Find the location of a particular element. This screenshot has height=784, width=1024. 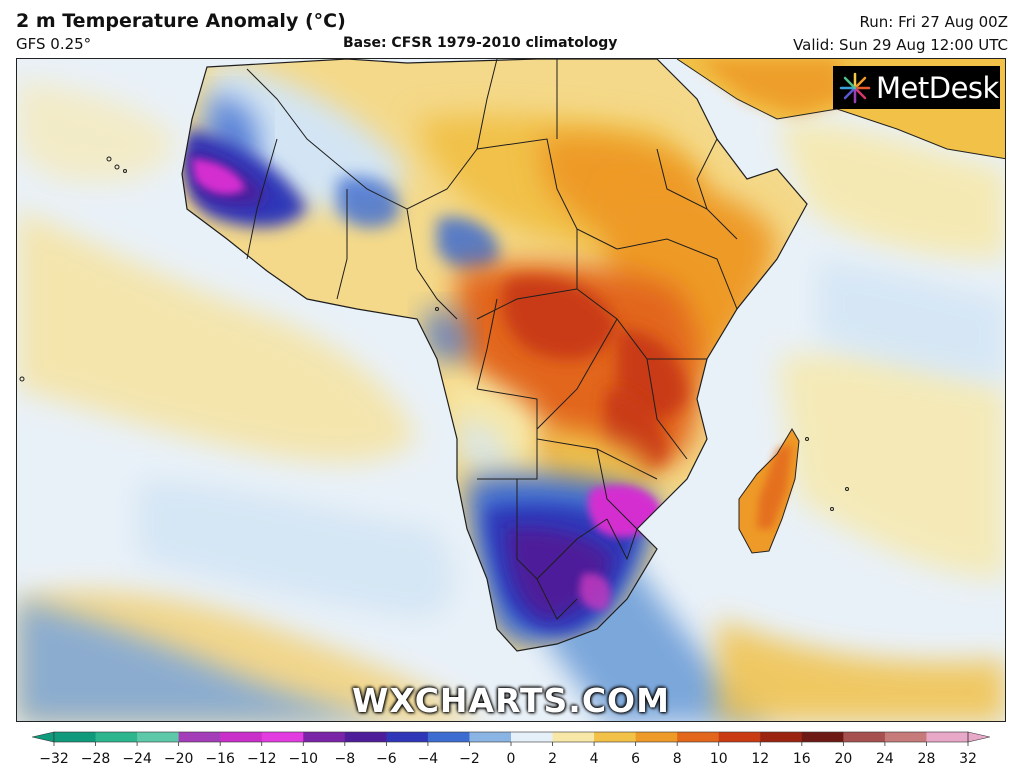

legend-tick-label: −16 is located at coordinates (220, 759).